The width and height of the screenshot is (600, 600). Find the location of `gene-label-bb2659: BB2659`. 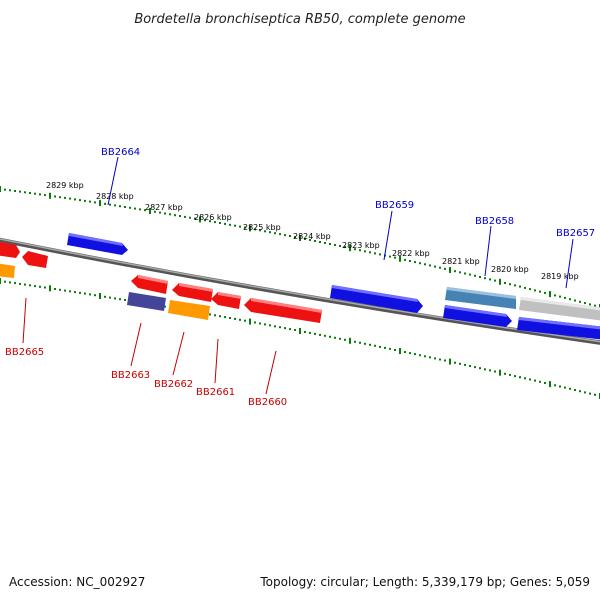

gene-label-bb2659: BB2659 is located at coordinates (394, 205).